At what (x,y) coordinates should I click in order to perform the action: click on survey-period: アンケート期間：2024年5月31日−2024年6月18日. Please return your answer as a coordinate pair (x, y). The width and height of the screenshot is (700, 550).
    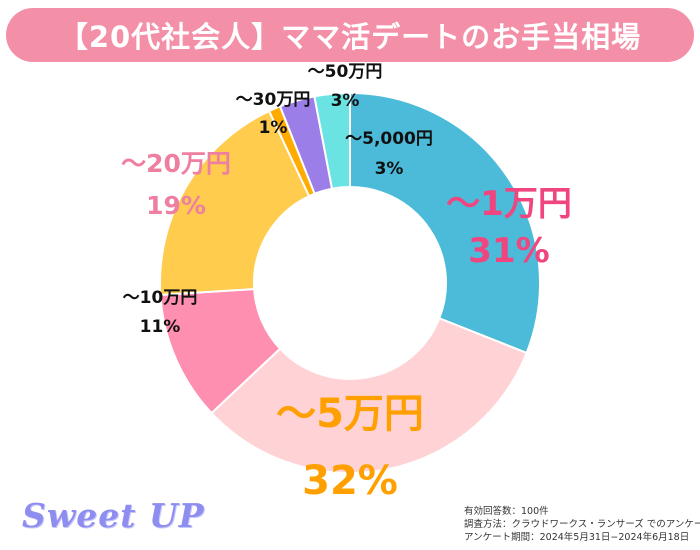
    Looking at the image, I should click on (577, 537).